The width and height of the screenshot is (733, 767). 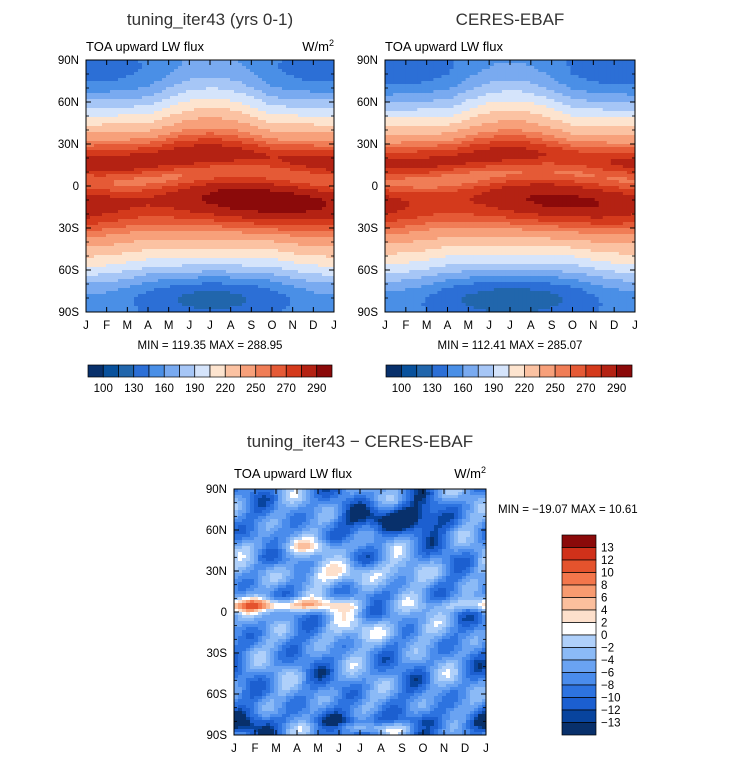 What do you see at coordinates (368, 271) in the screenshot?
I see `panel-b-ytick-label: 60S` at bounding box center [368, 271].